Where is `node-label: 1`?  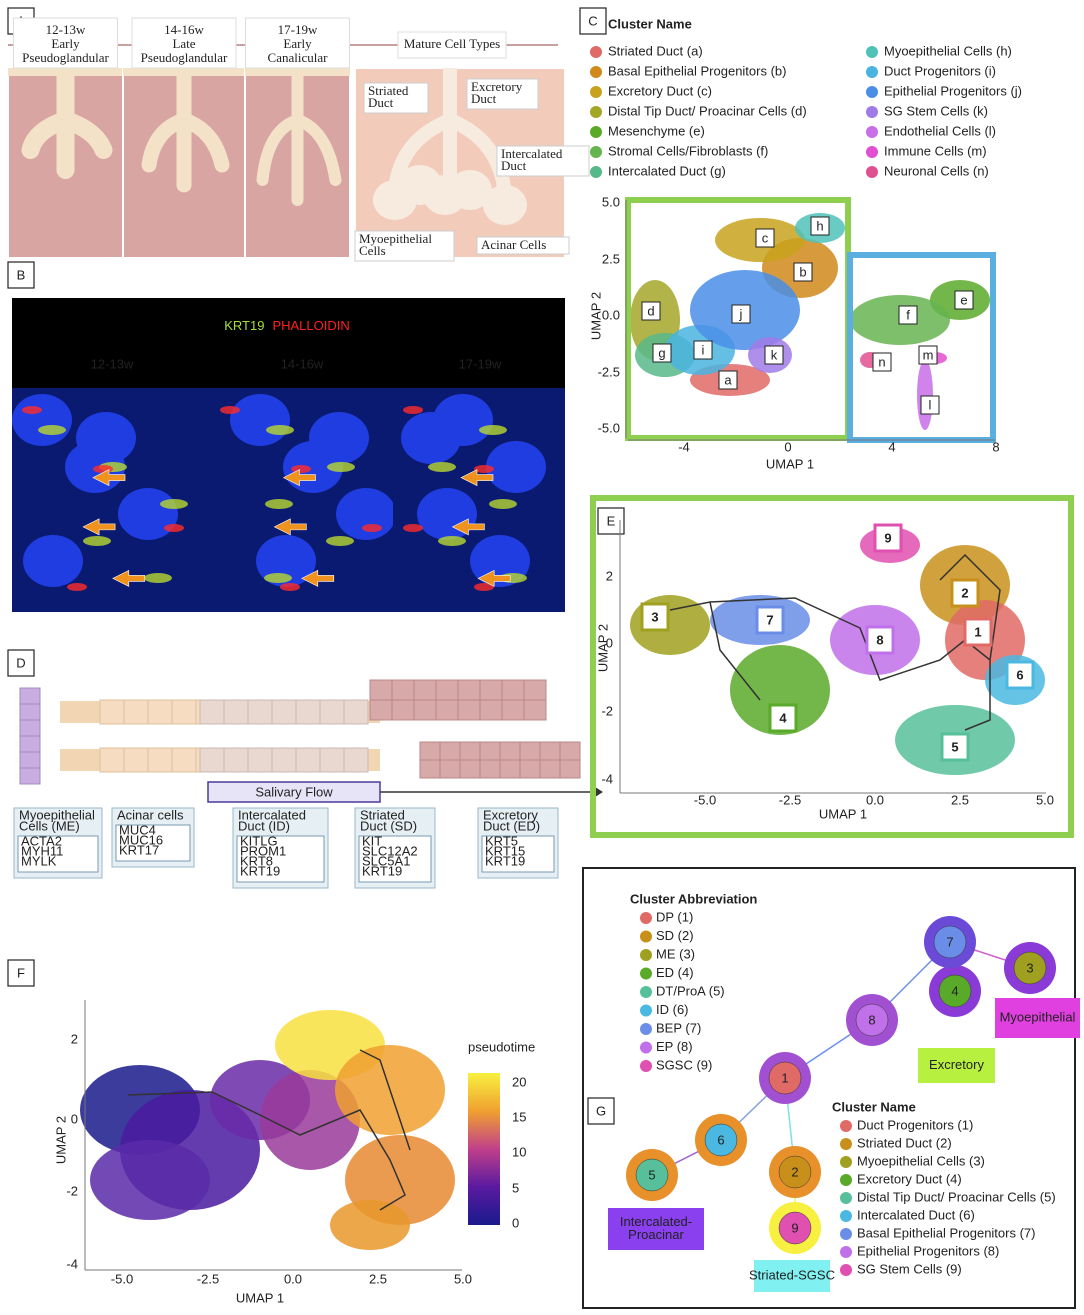 node-label: 1 is located at coordinates (784, 1077).